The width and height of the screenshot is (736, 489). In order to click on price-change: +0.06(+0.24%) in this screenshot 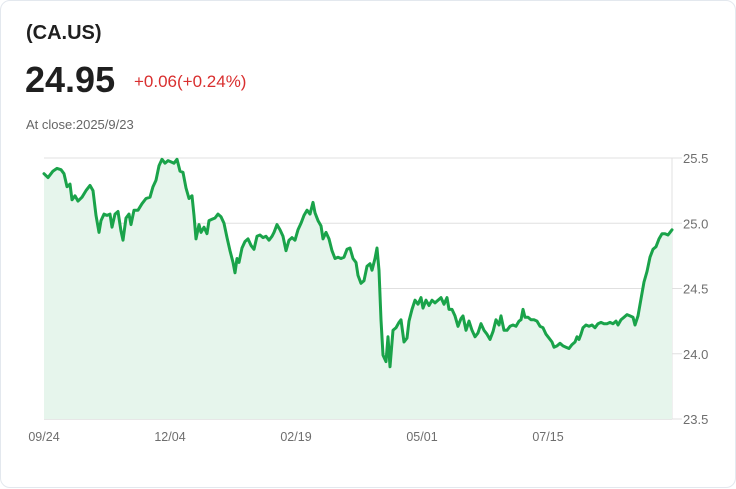, I will do `click(190, 81)`.